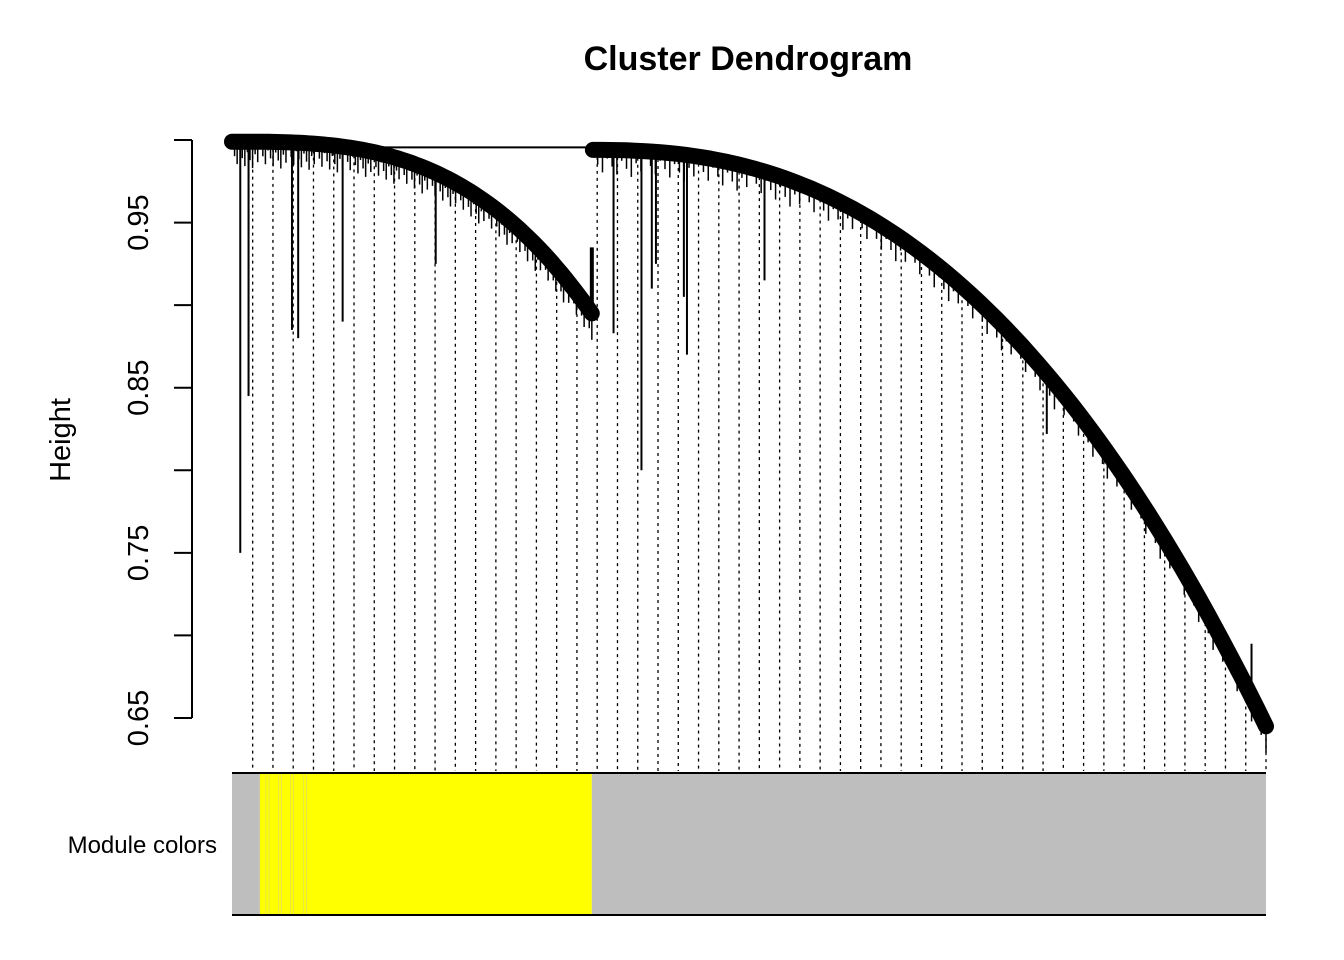 The height and width of the screenshot is (960, 1344). What do you see at coordinates (449, 844) in the screenshot?
I see `color-segment-yellow` at bounding box center [449, 844].